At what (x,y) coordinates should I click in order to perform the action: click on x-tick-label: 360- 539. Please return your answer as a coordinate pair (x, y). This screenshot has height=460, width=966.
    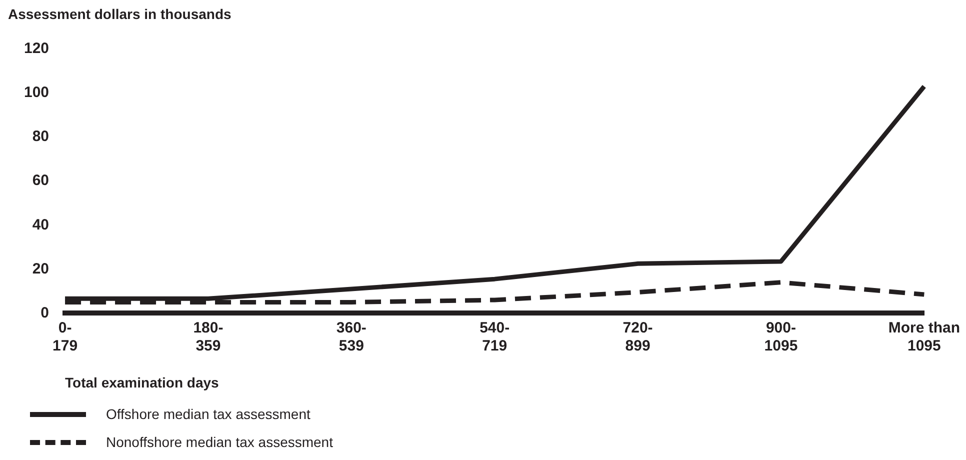
    Looking at the image, I should click on (351, 336).